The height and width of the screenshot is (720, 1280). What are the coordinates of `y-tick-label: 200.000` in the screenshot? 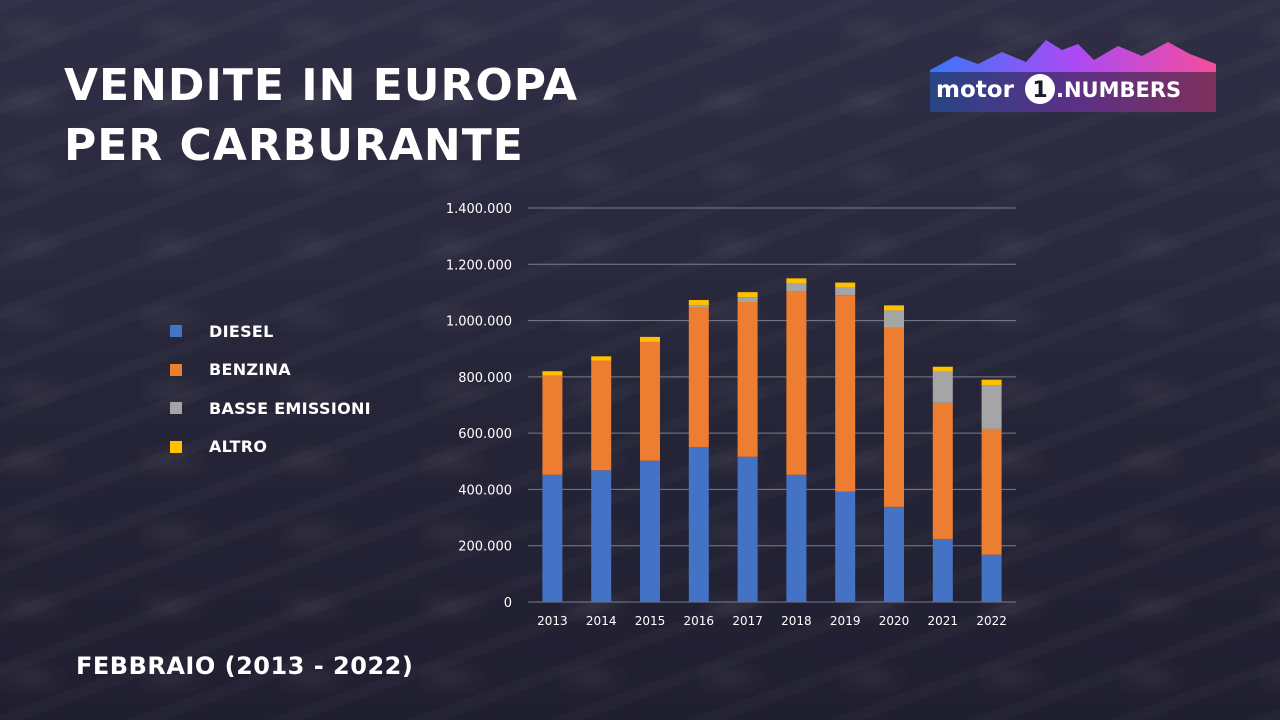 It's located at (485, 547).